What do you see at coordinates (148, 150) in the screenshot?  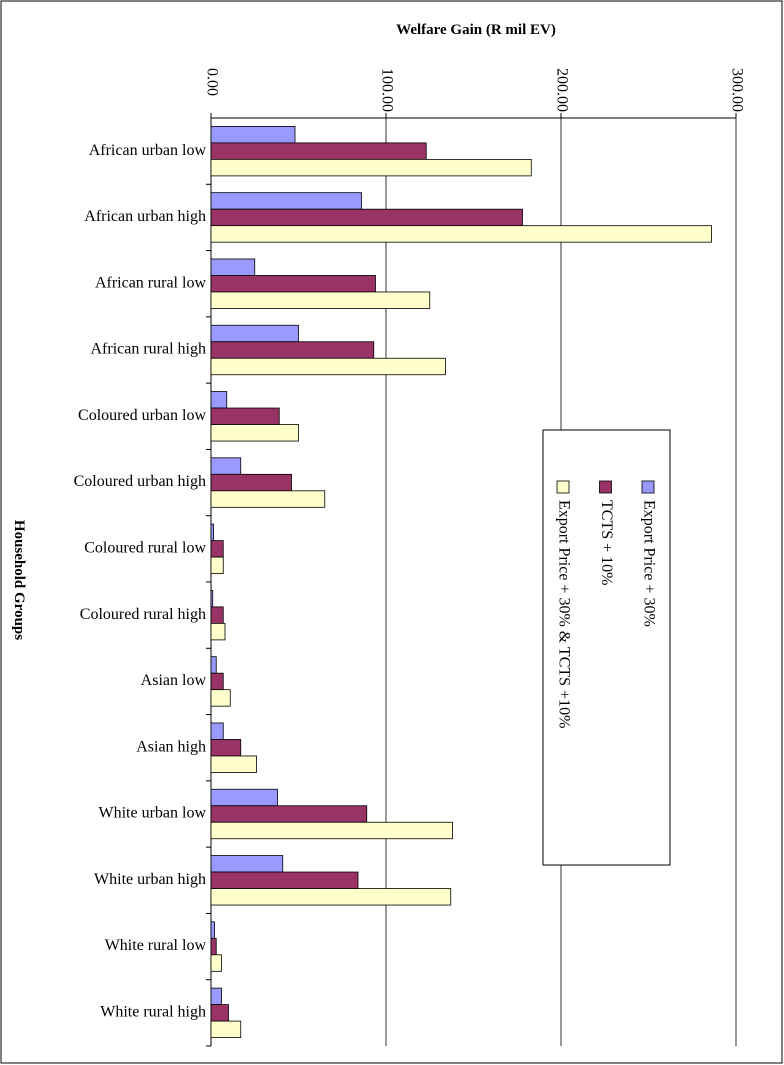 I see `y-tick-label: African urban low` at bounding box center [148, 150].